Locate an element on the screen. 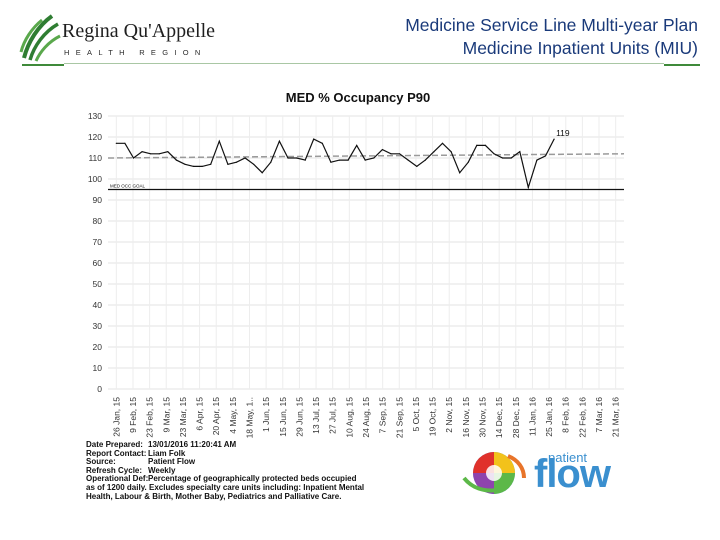  title-line-1: Medicine Service Line Multi-year Plan is located at coordinates (551, 25).